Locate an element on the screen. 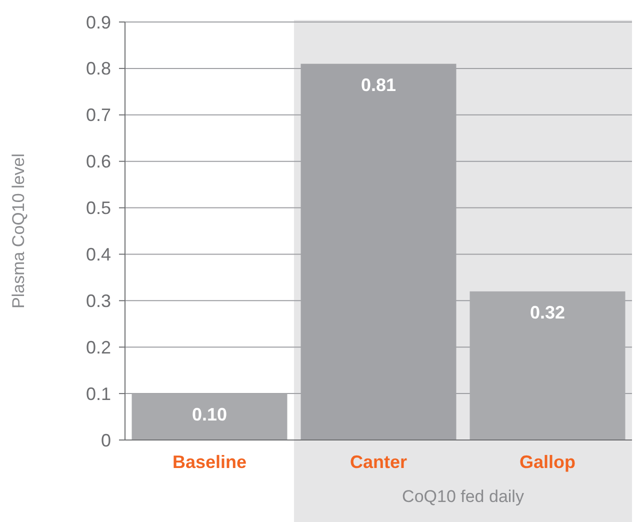 The height and width of the screenshot is (522, 635). y-tick-label: 0.9 is located at coordinates (98, 22).